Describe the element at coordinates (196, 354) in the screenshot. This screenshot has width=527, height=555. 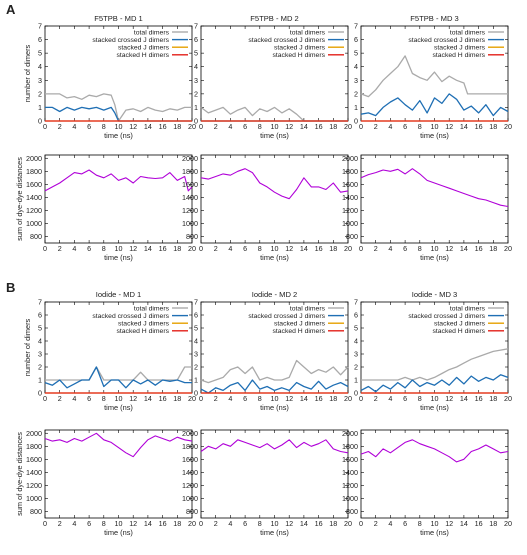
I see `y-tick-label: 3` at that location.